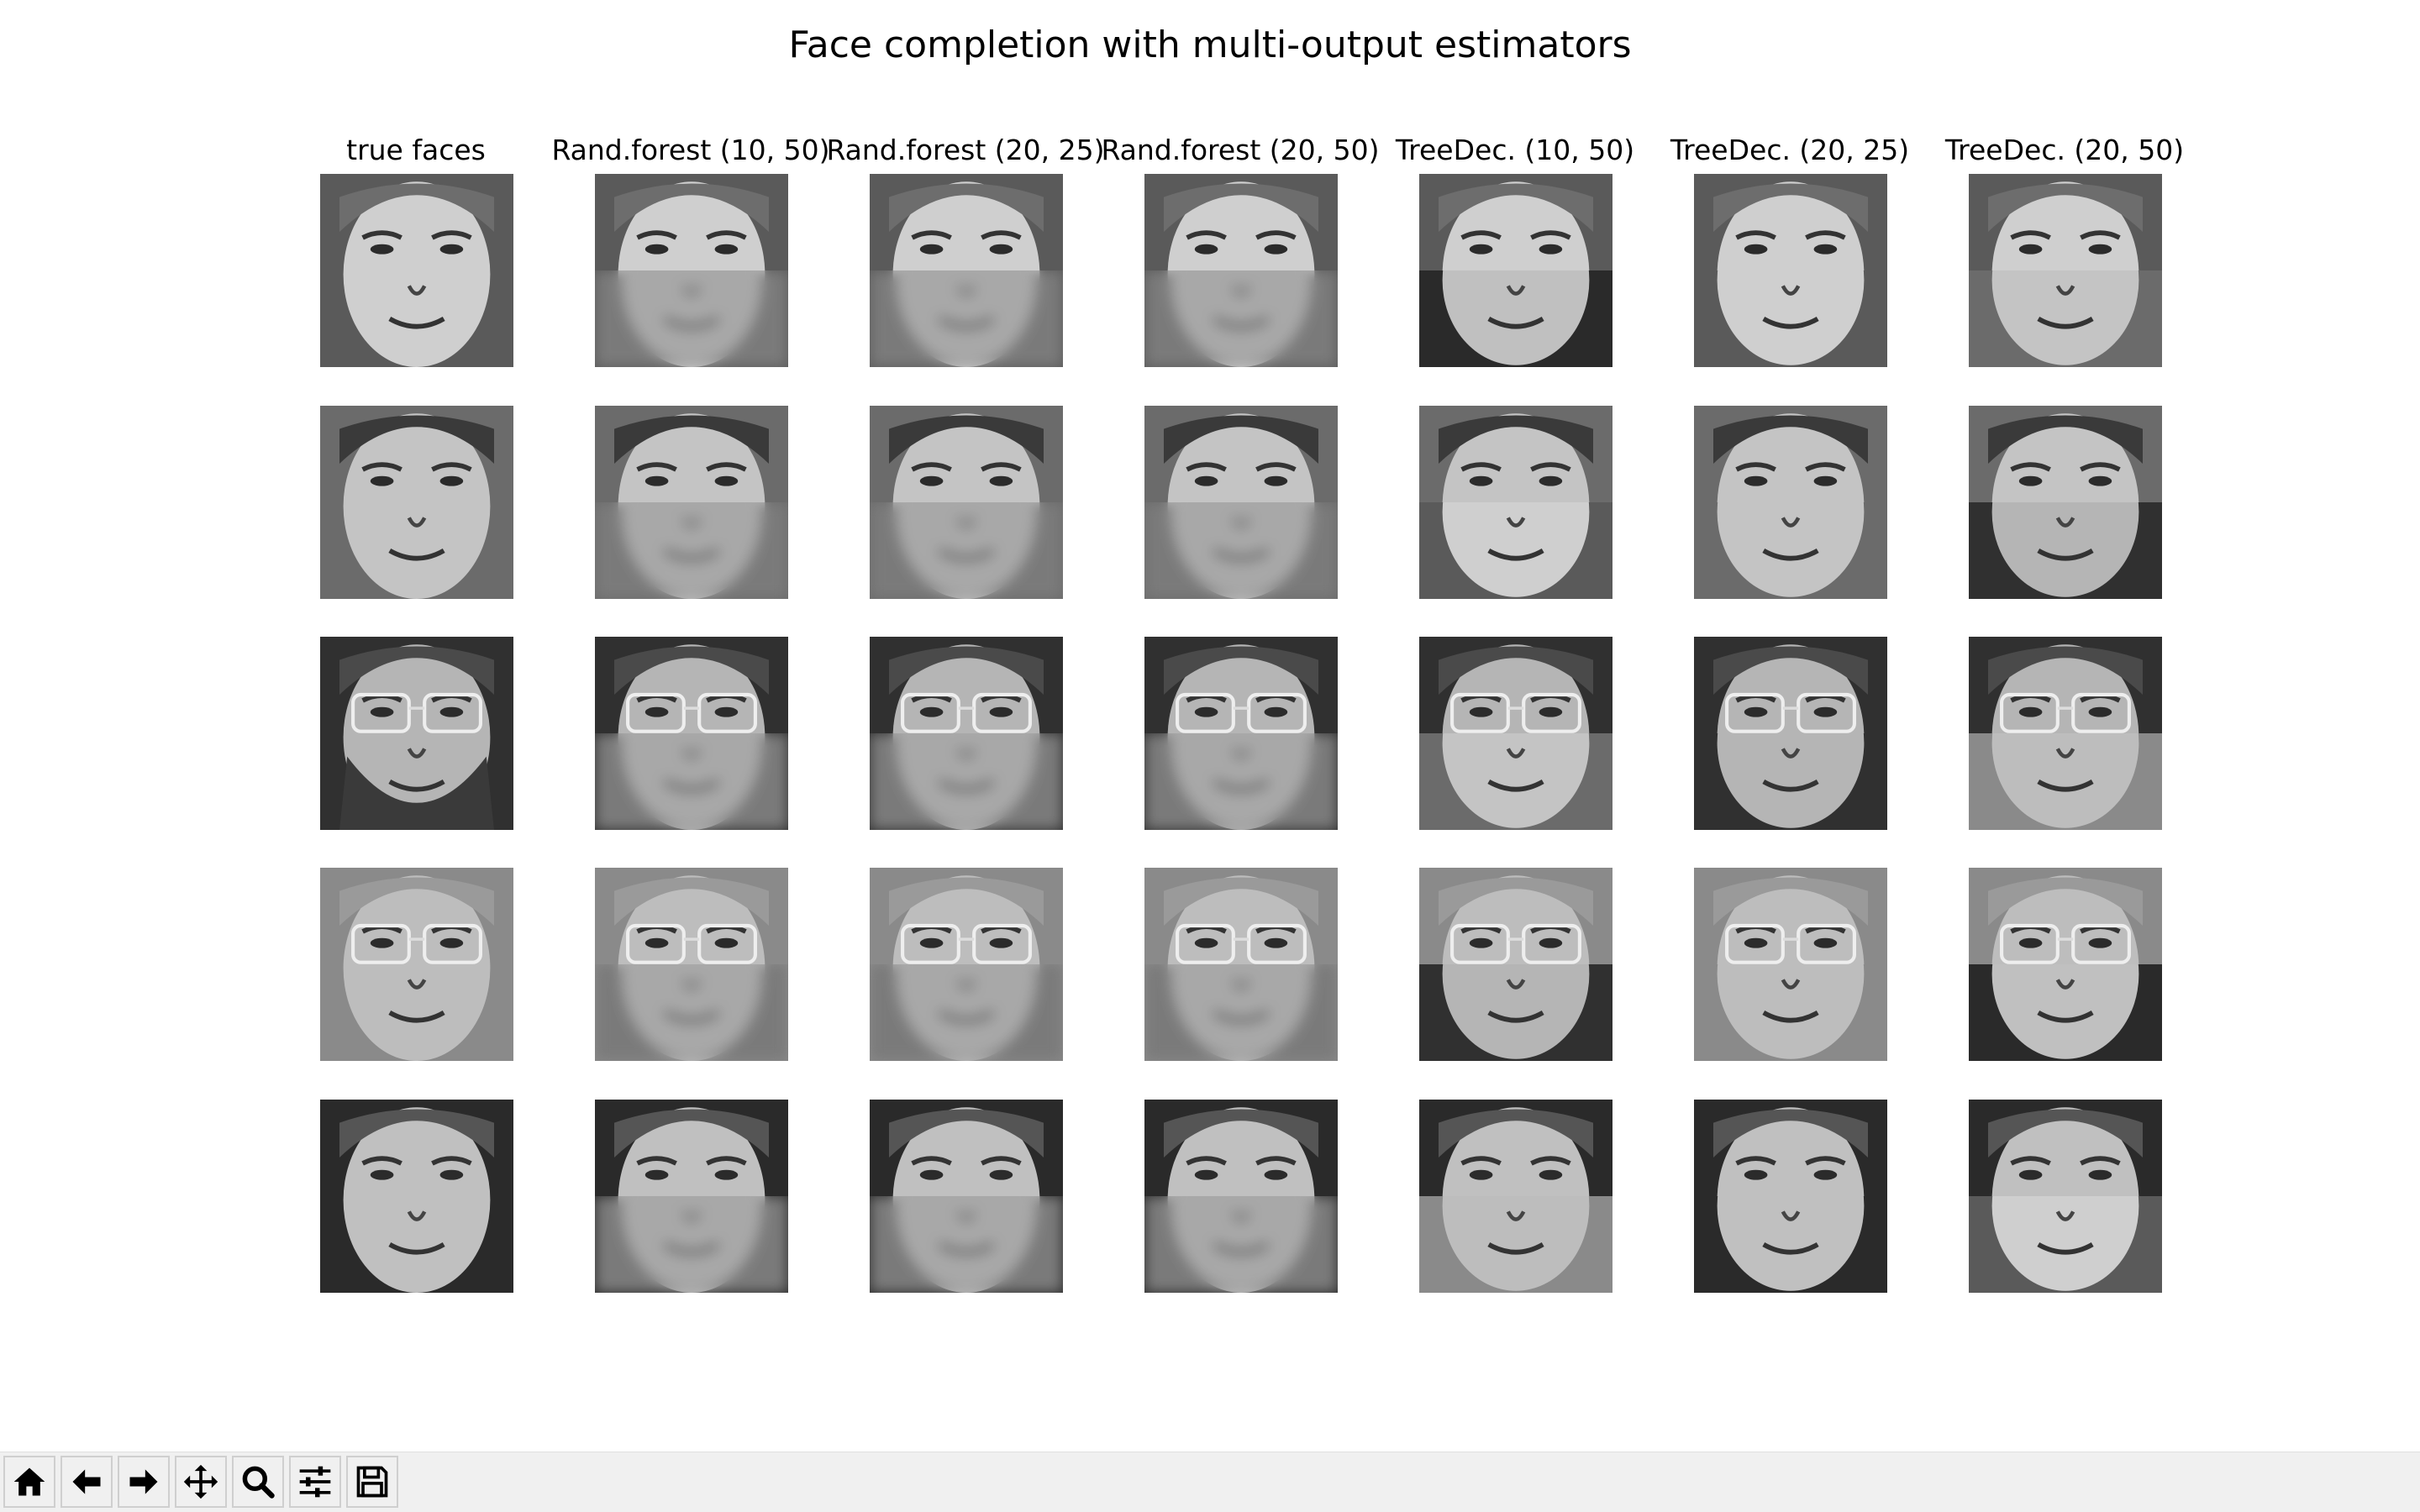 Image resolution: width=2420 pixels, height=1512 pixels. I want to click on home-icon, so click(29, 1481).